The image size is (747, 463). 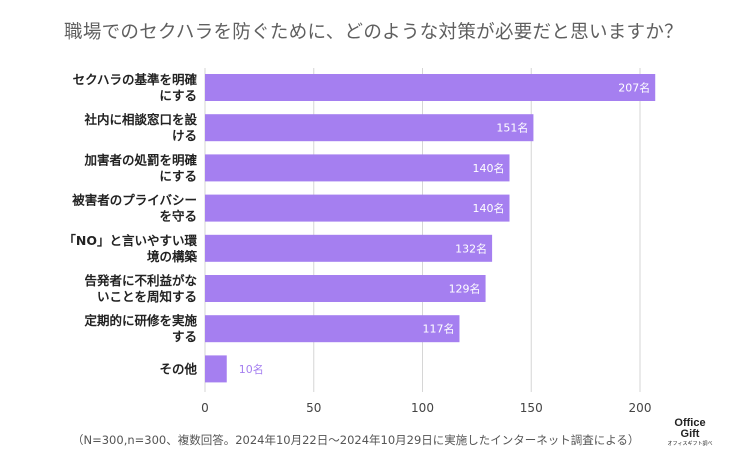 I want to click on logo-caption: オフィスギフト調べ, so click(x=690, y=444).